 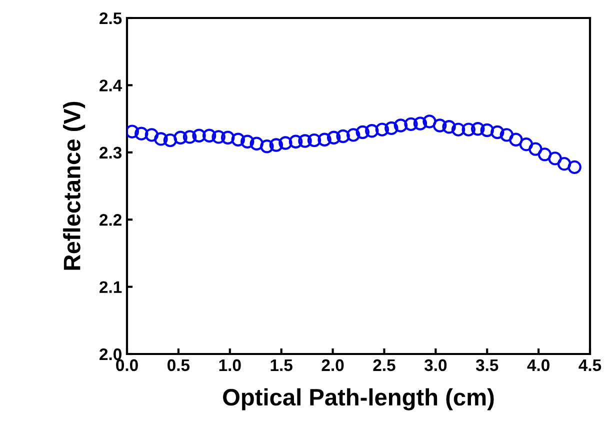 I want to click on y-tick-label: 2.3, so click(x=111, y=152).